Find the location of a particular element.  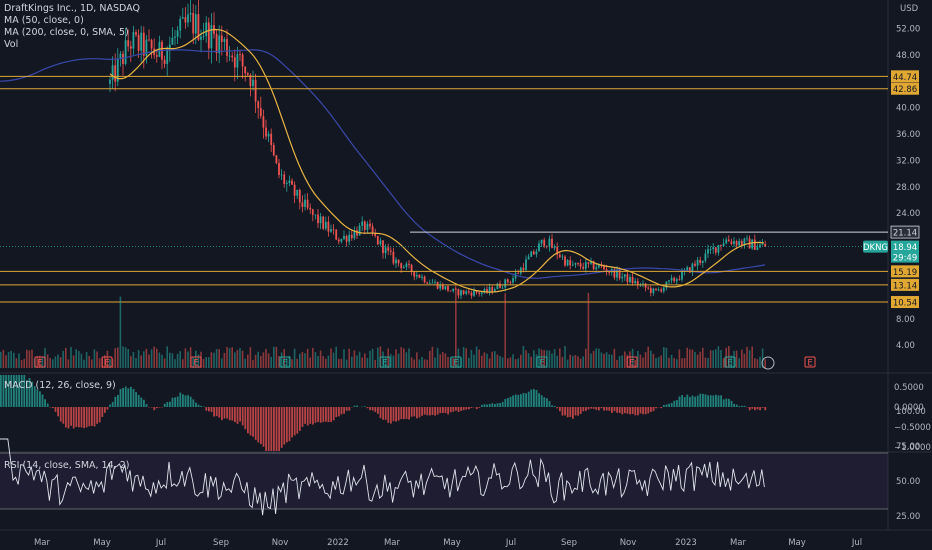

ticker-tag is located at coordinates (875, 246).